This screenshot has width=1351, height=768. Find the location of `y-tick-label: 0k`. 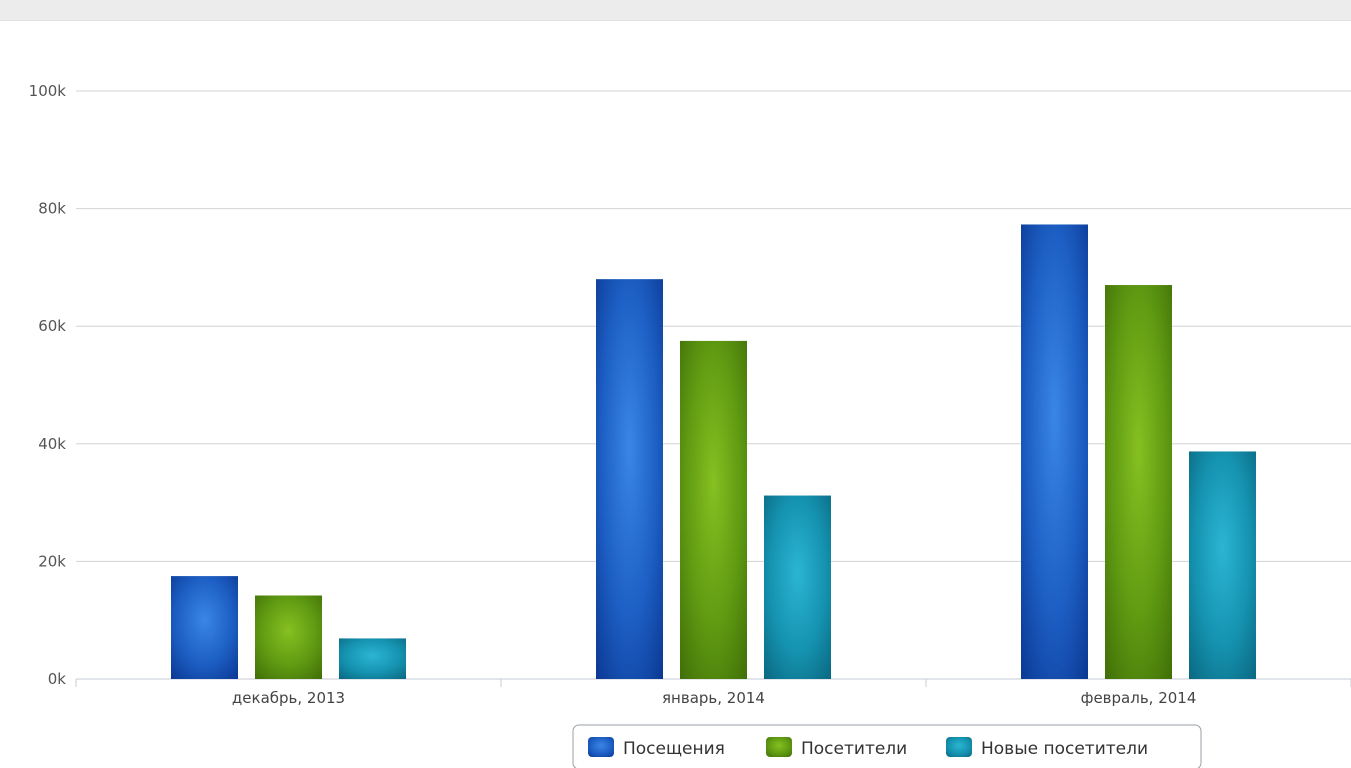

y-tick-label: 0k is located at coordinates (57, 679).